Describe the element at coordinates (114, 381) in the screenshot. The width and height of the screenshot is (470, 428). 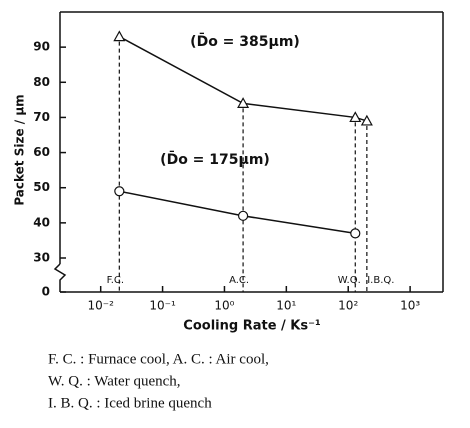
I see `caption-line: W. Q. : Water quench,` at that location.